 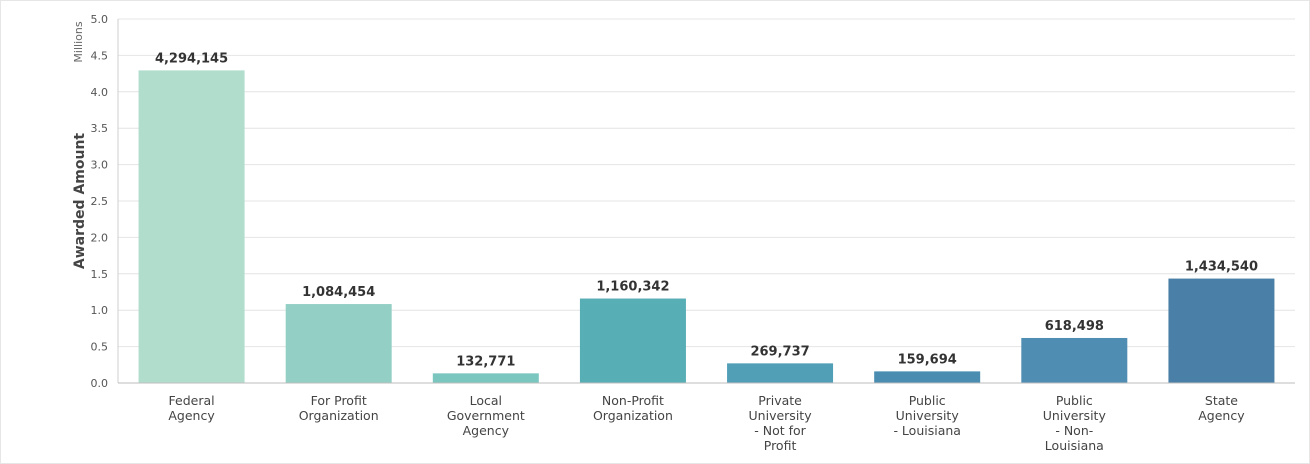 I want to click on y-axis-title: Awarded Amount, so click(x=80, y=201).